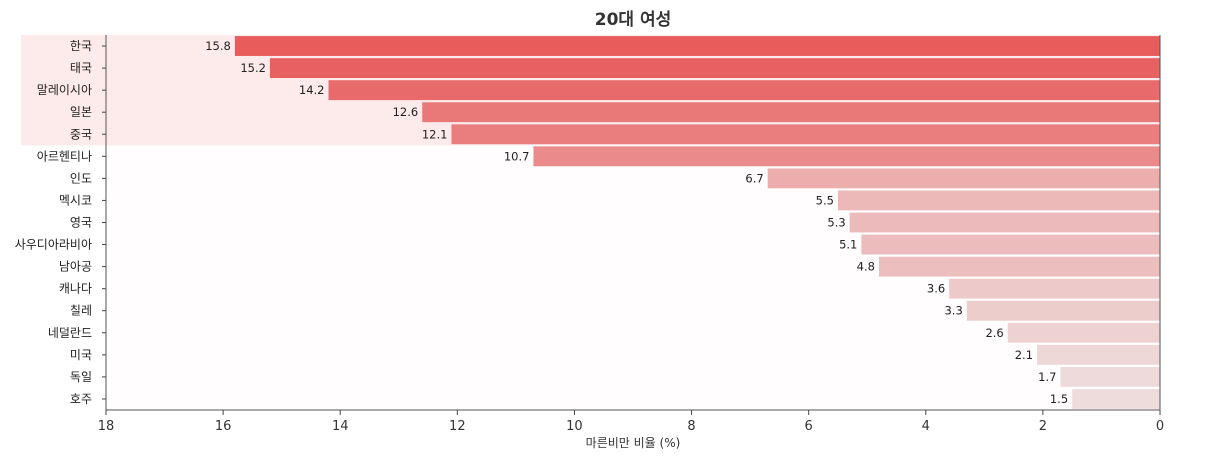 The image size is (1212, 458). Describe the element at coordinates (81, 68) in the screenshot. I see `y-tick-label: 태국` at that location.